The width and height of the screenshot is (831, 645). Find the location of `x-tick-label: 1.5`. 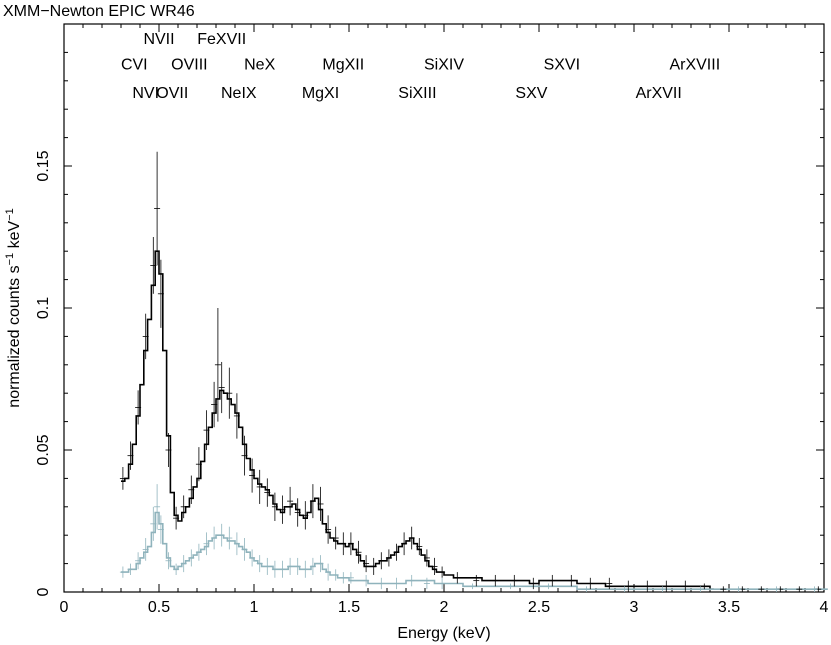

x-tick-label: 1.5 is located at coordinates (349, 607).